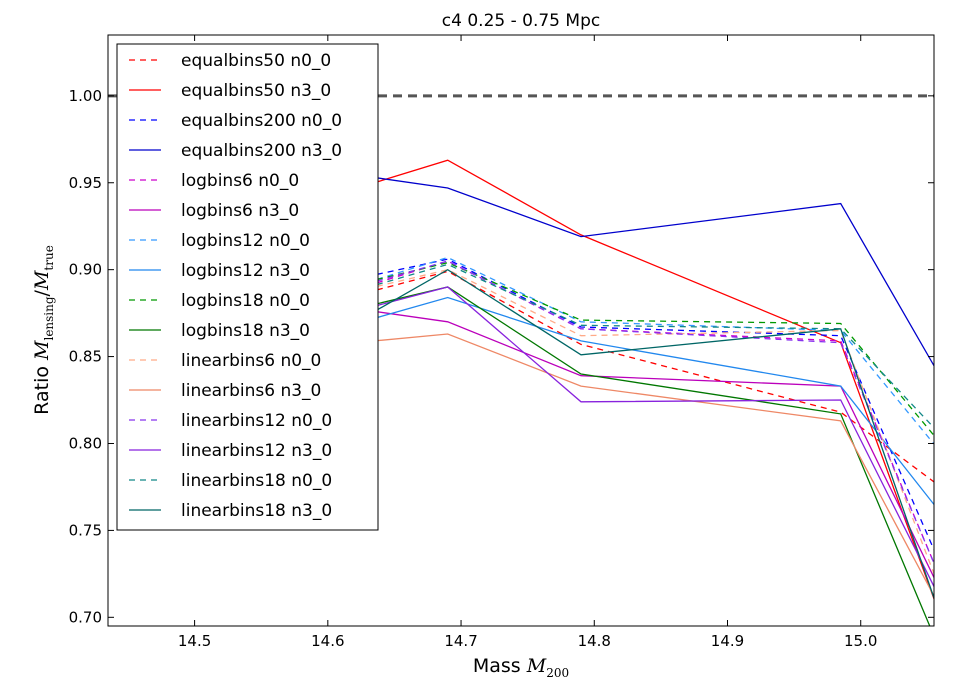  What do you see at coordinates (245, 331) in the screenshot?
I see `legend-label: logbins18 n3_0` at bounding box center [245, 331].